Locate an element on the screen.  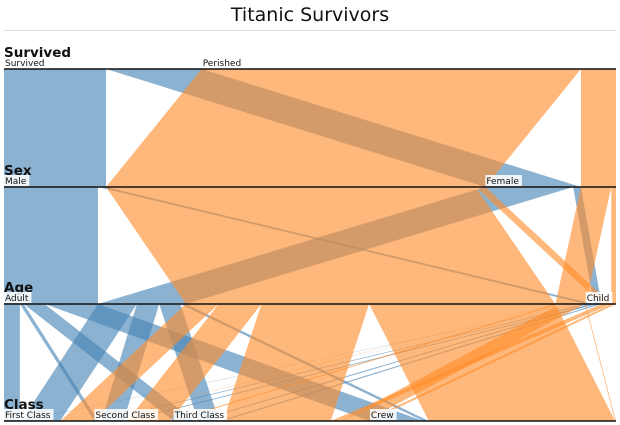
ribbon-perished-male-adult-to-first-class is located at coordinates (139, 362).